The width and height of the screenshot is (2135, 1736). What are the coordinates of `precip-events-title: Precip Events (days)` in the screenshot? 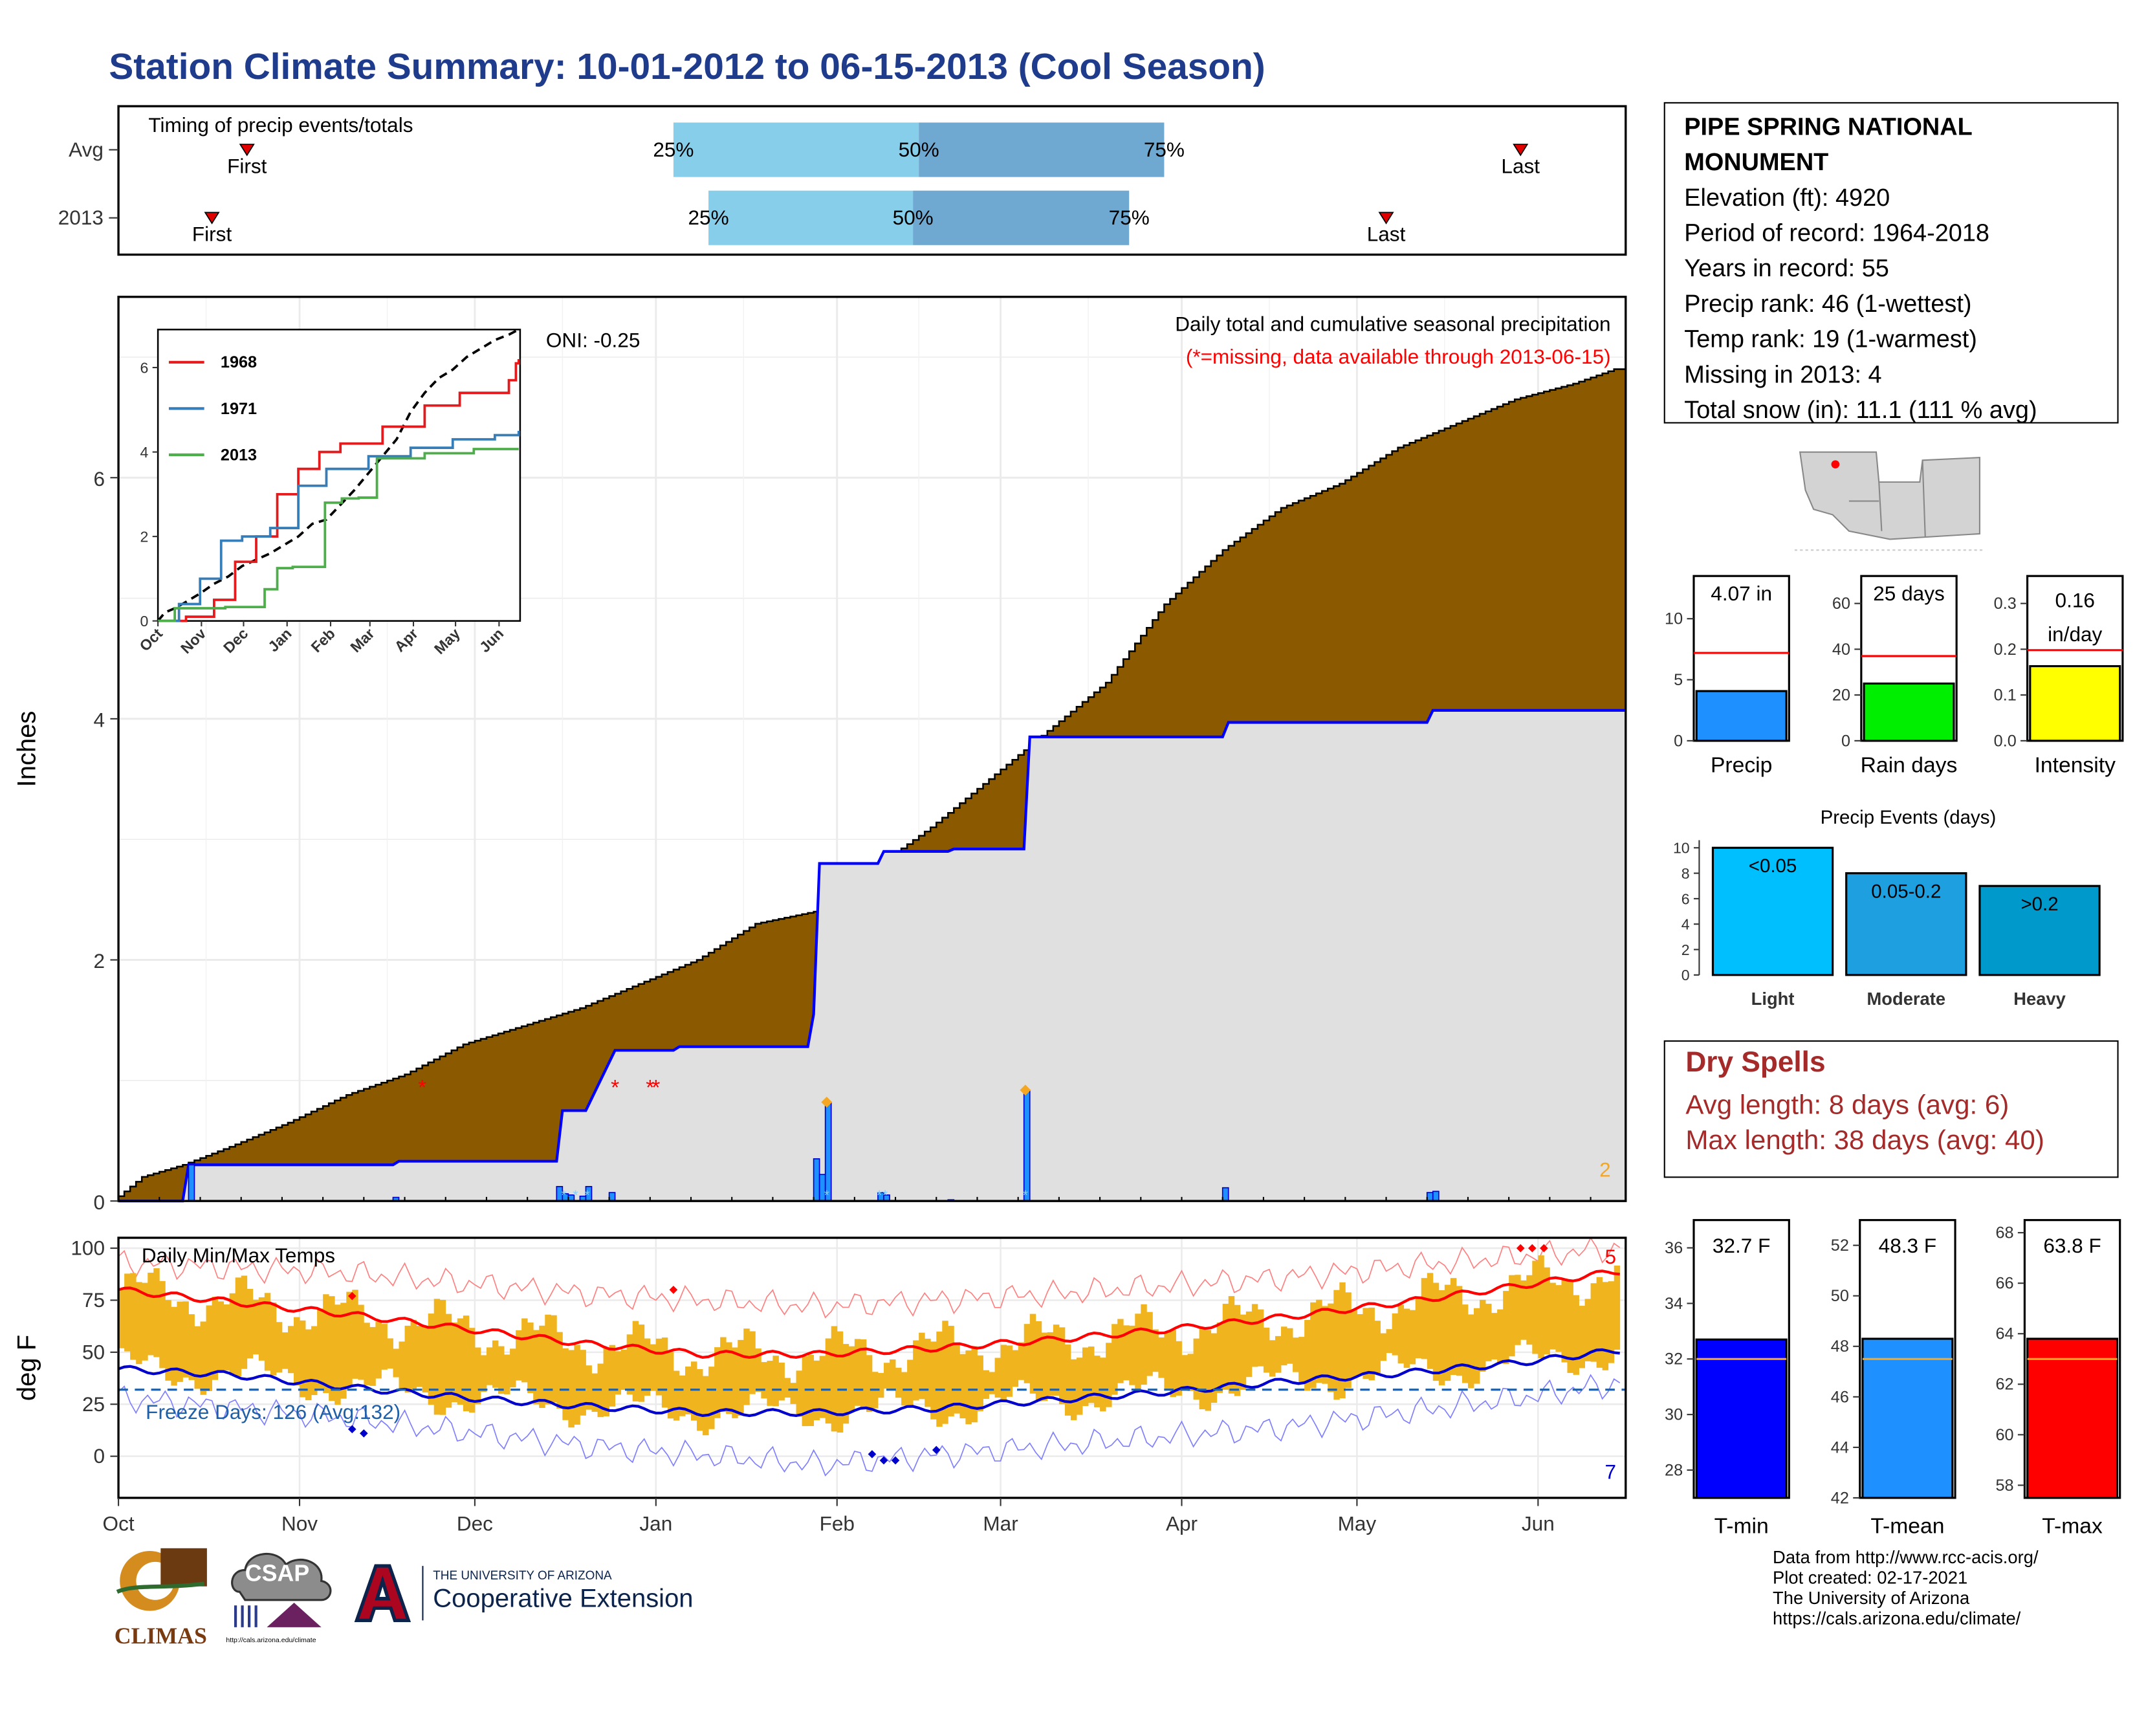 It's located at (1909, 817).